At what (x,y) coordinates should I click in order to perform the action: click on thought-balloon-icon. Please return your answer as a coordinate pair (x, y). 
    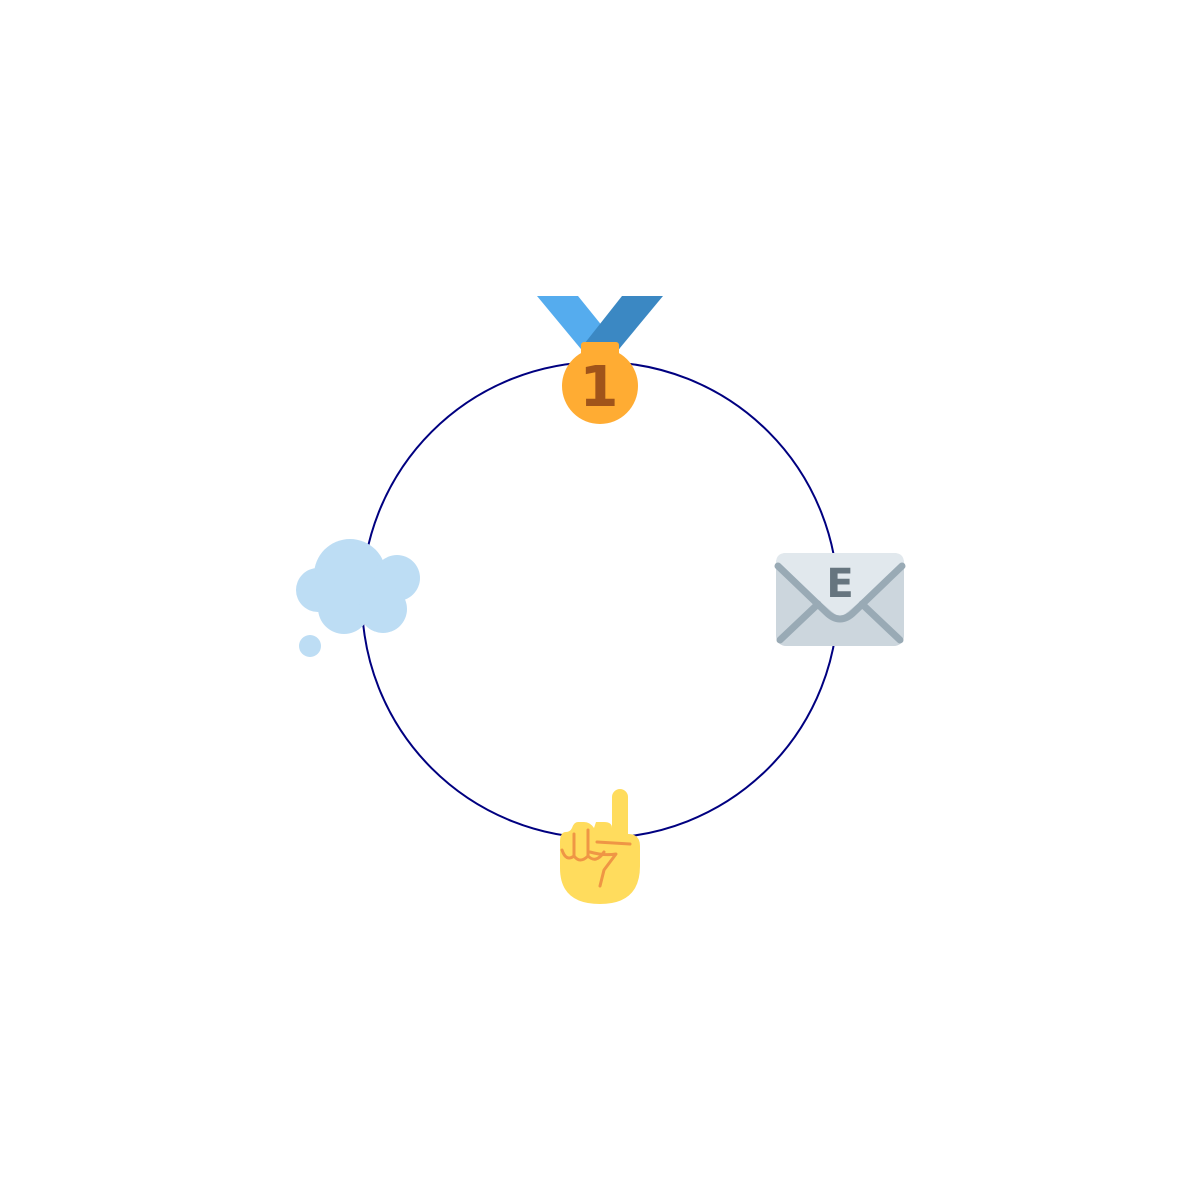
    Looking at the image, I should click on (358, 598).